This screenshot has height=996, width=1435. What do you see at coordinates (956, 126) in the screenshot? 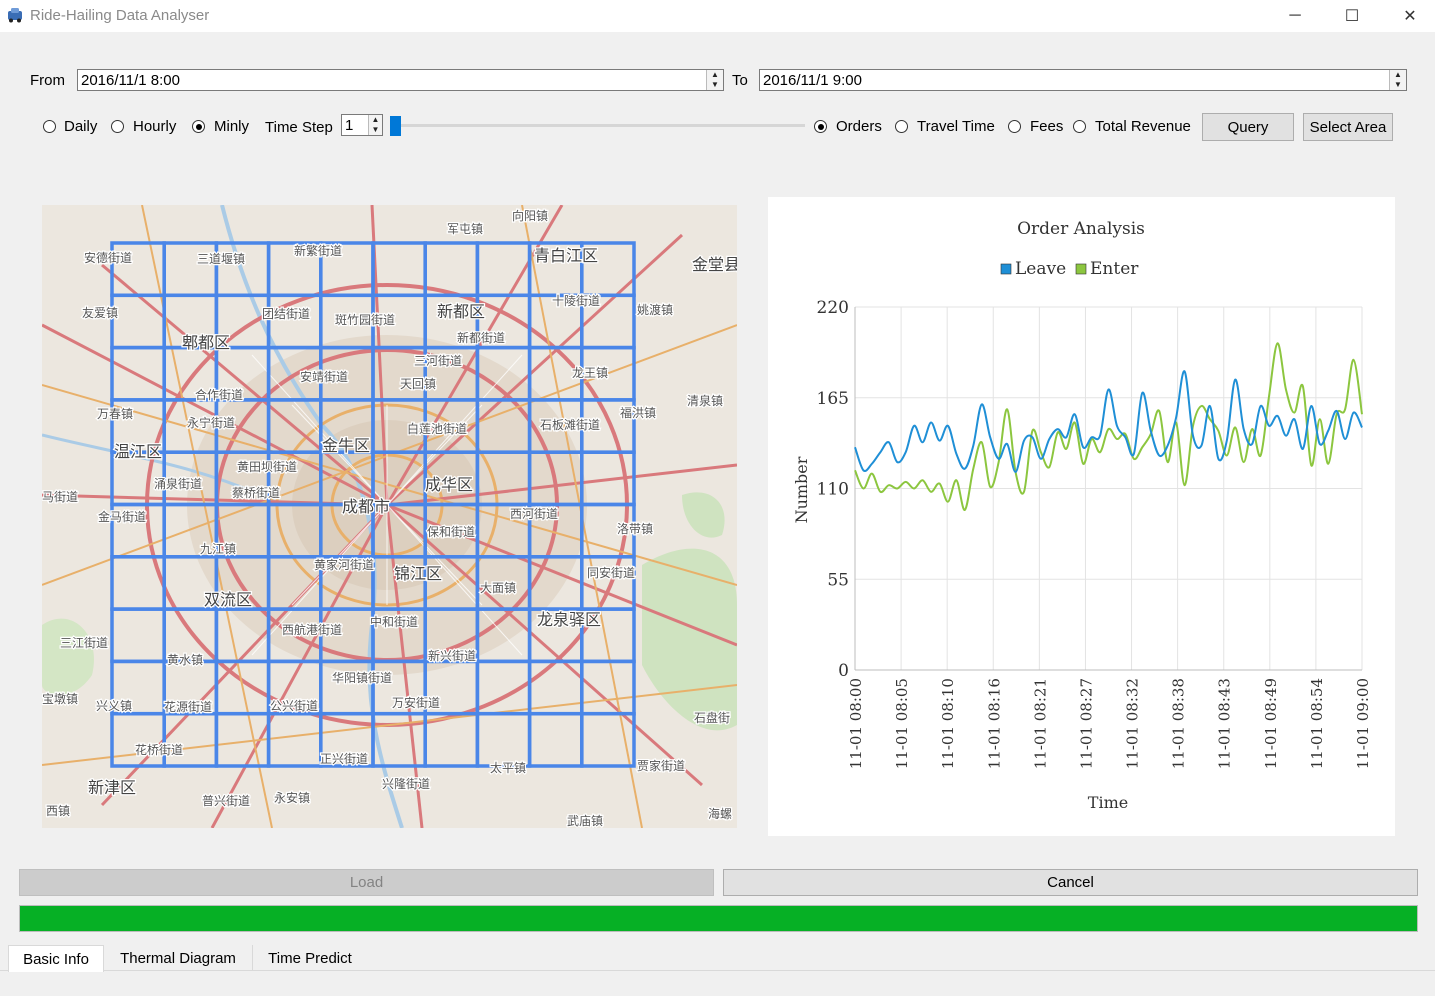
I see `radio-travel-time-label: Travel Time` at bounding box center [956, 126].